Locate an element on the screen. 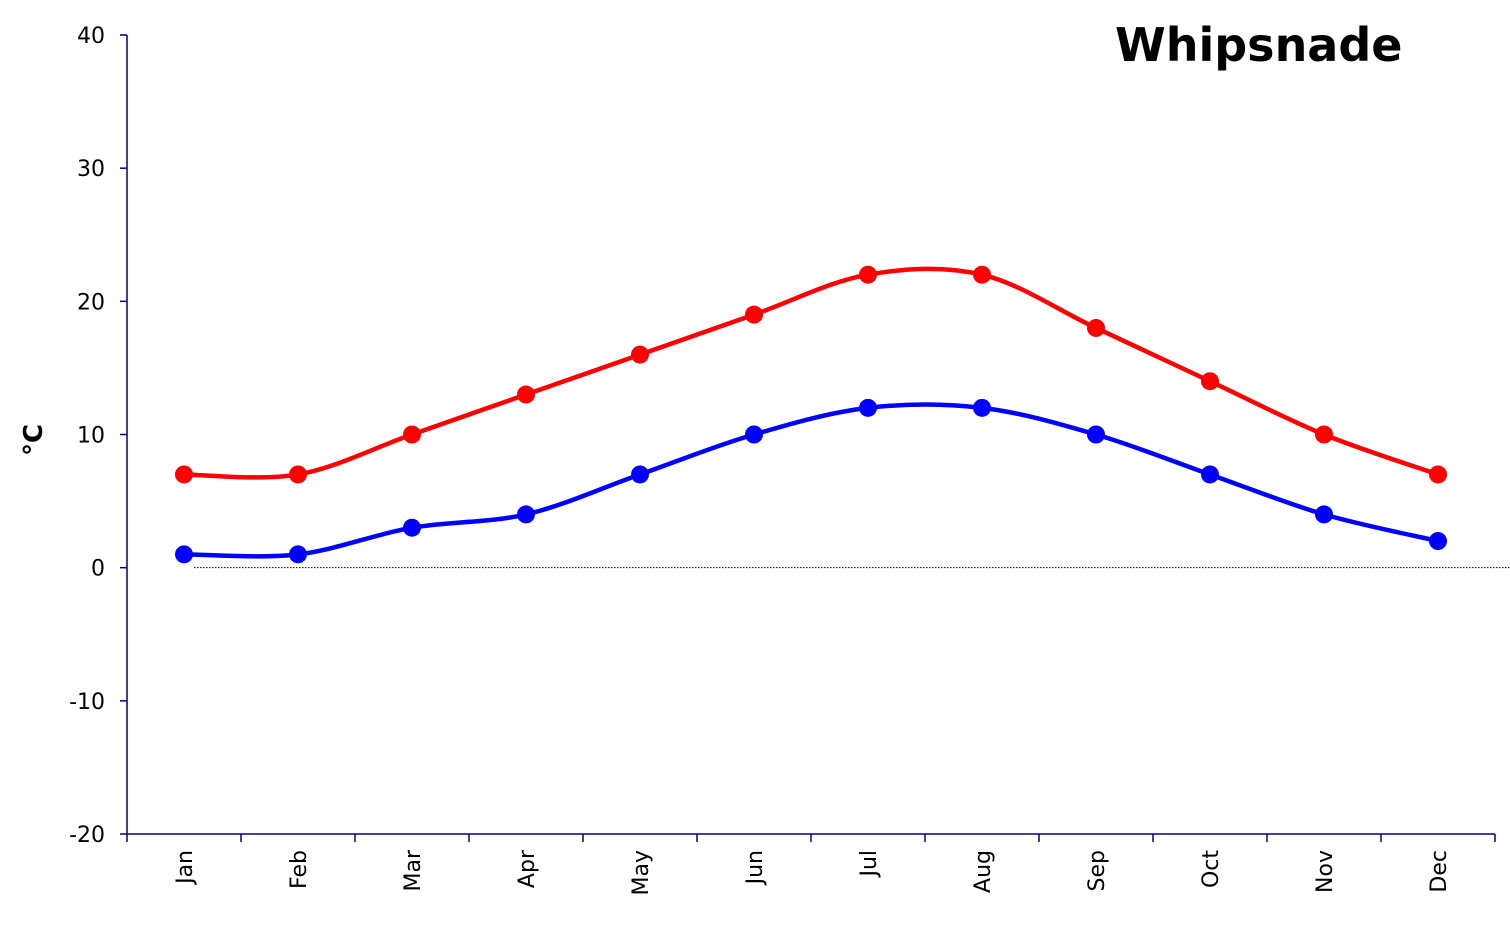  y-tick-label: -20 is located at coordinates (87, 835).